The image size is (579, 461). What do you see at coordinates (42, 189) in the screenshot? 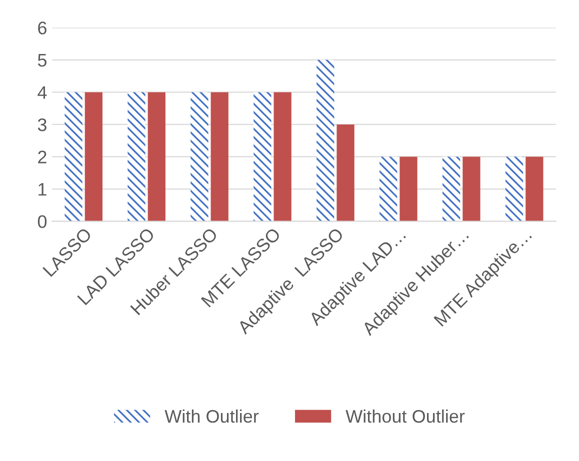
I see `y-tick-label: 1` at bounding box center [42, 189].